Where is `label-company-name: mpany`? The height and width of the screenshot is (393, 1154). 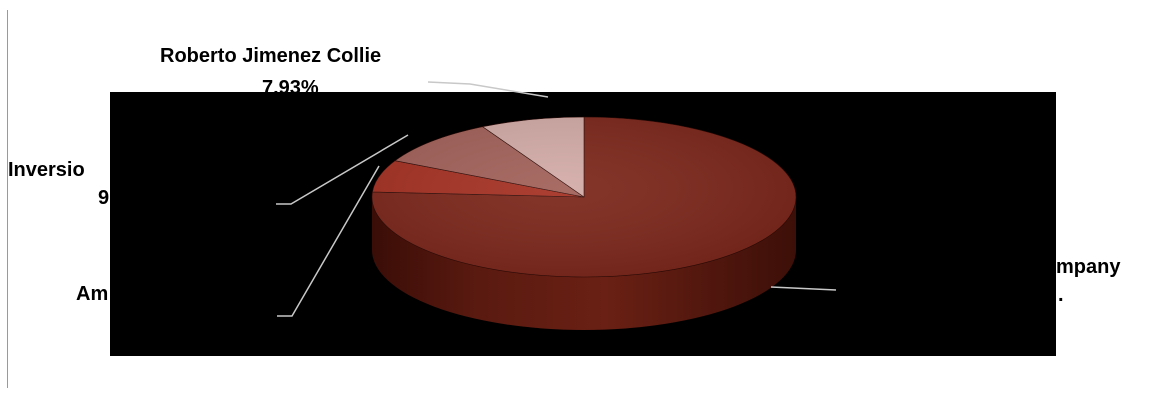
label-company-name: mpany is located at coordinates (1088, 267).